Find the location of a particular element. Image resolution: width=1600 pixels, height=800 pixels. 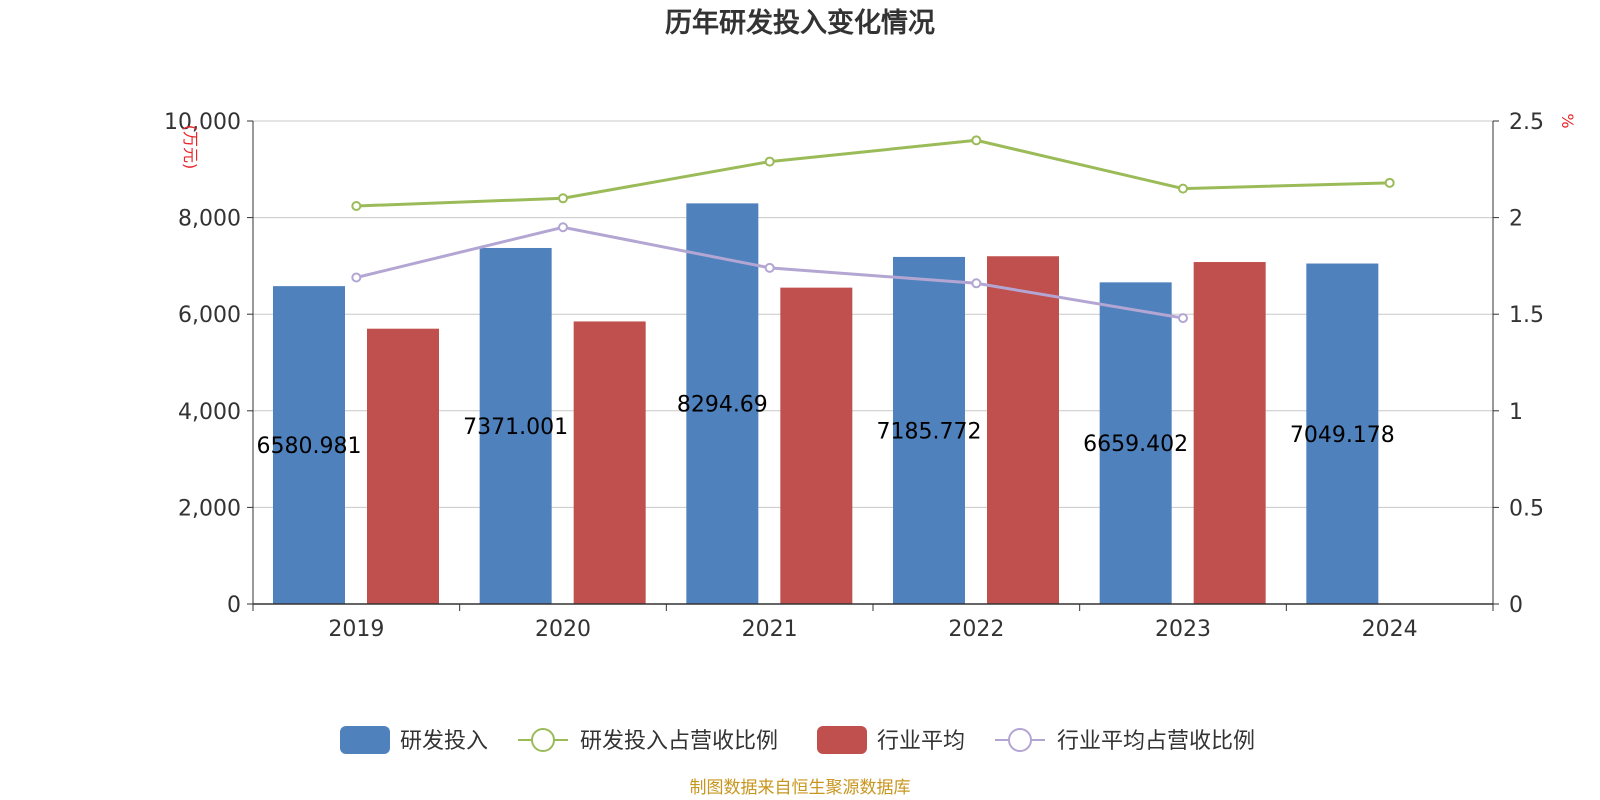

legend-label: 行业平均占营收比例 is located at coordinates (1156, 741).